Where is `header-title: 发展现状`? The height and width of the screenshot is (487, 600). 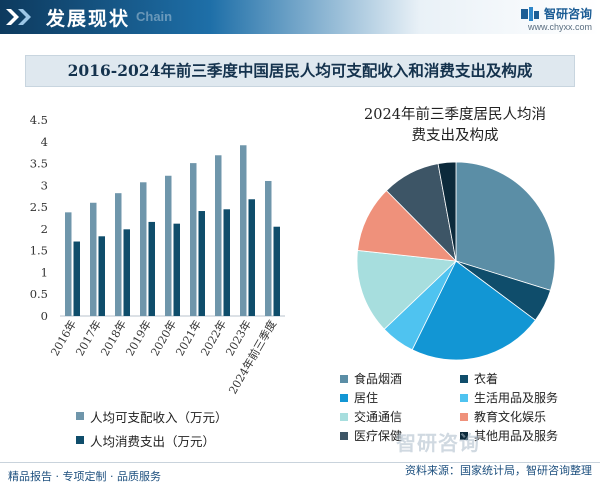 header-title: 发展现状 is located at coordinates (88, 19).